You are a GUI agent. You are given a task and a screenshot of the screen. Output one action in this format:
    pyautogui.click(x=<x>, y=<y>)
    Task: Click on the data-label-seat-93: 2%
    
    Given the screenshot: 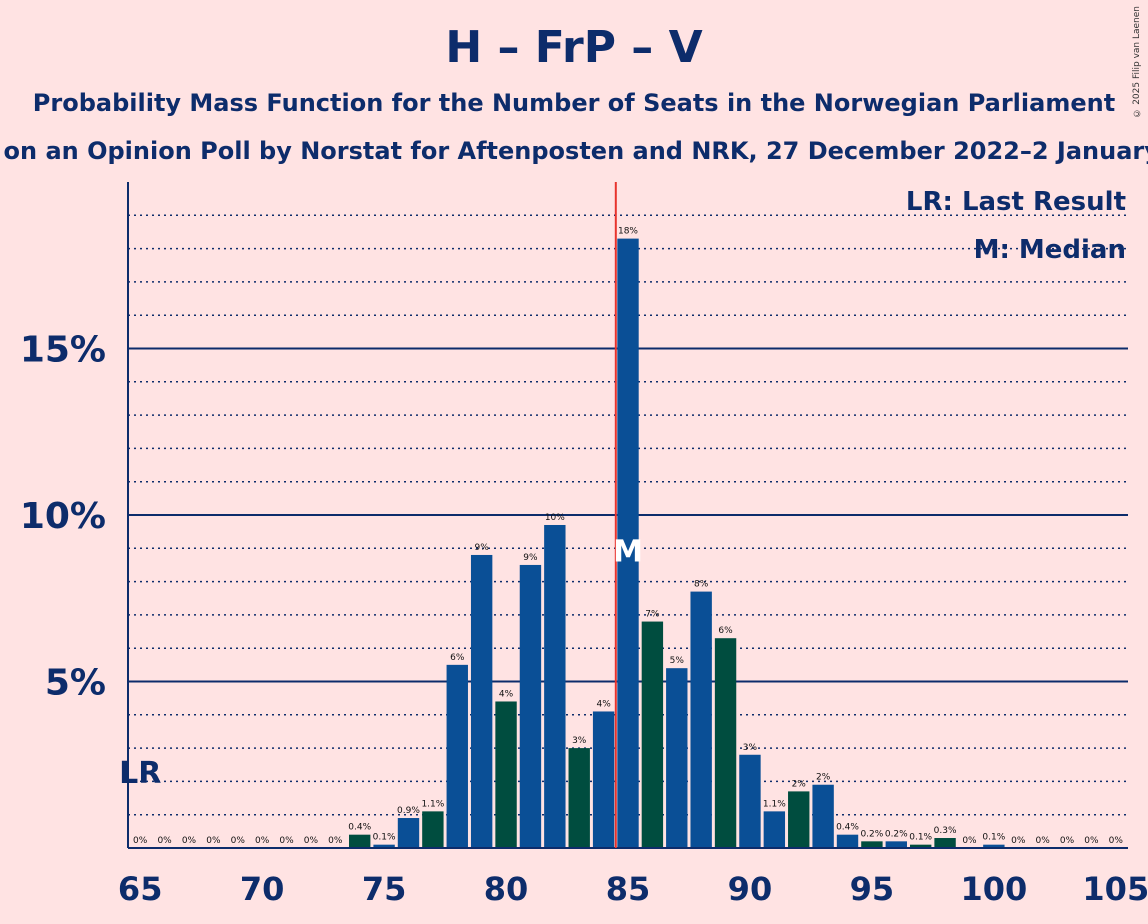 What is the action you would take?
    pyautogui.click(x=823, y=778)
    